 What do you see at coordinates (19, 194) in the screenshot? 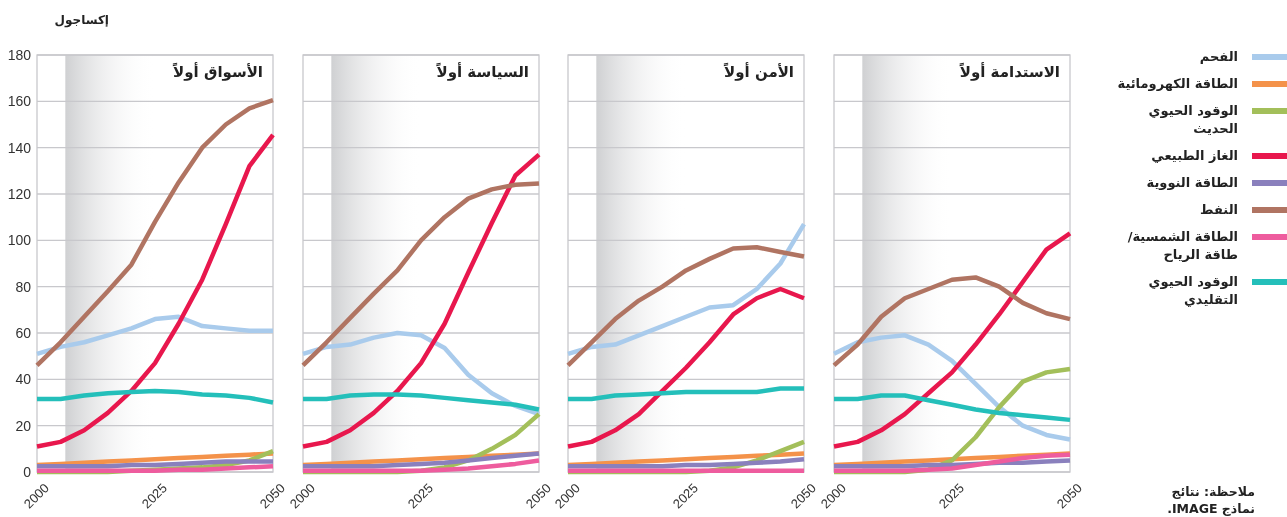
I see `y-tick-label: 120` at bounding box center [19, 194].